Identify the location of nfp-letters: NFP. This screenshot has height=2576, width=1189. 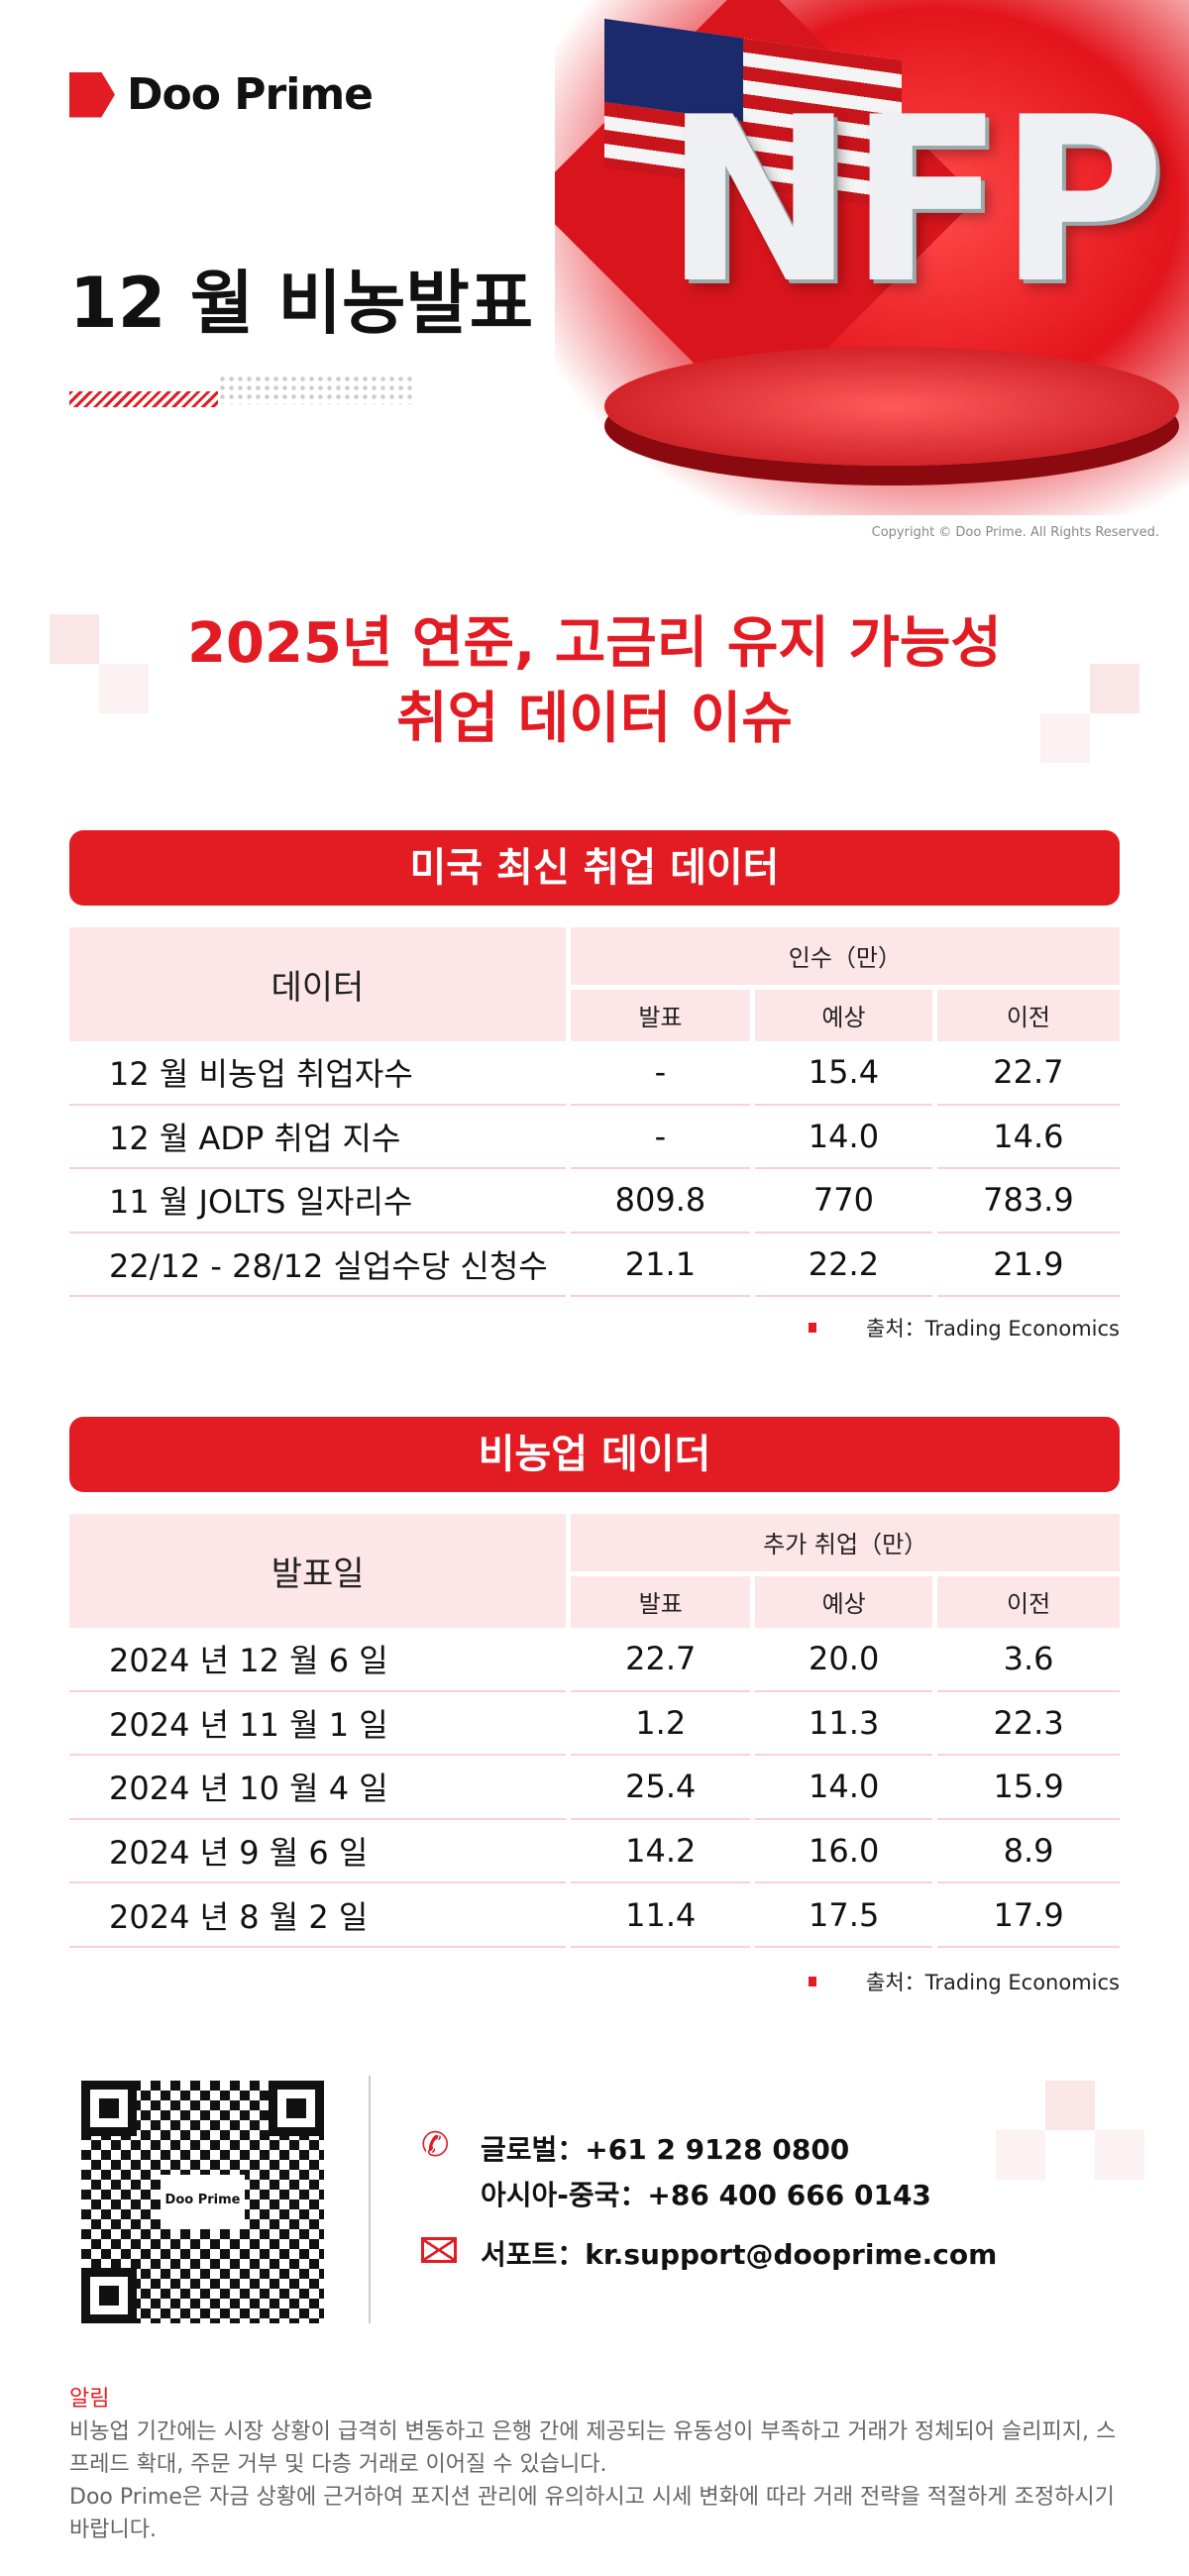
(915, 201).